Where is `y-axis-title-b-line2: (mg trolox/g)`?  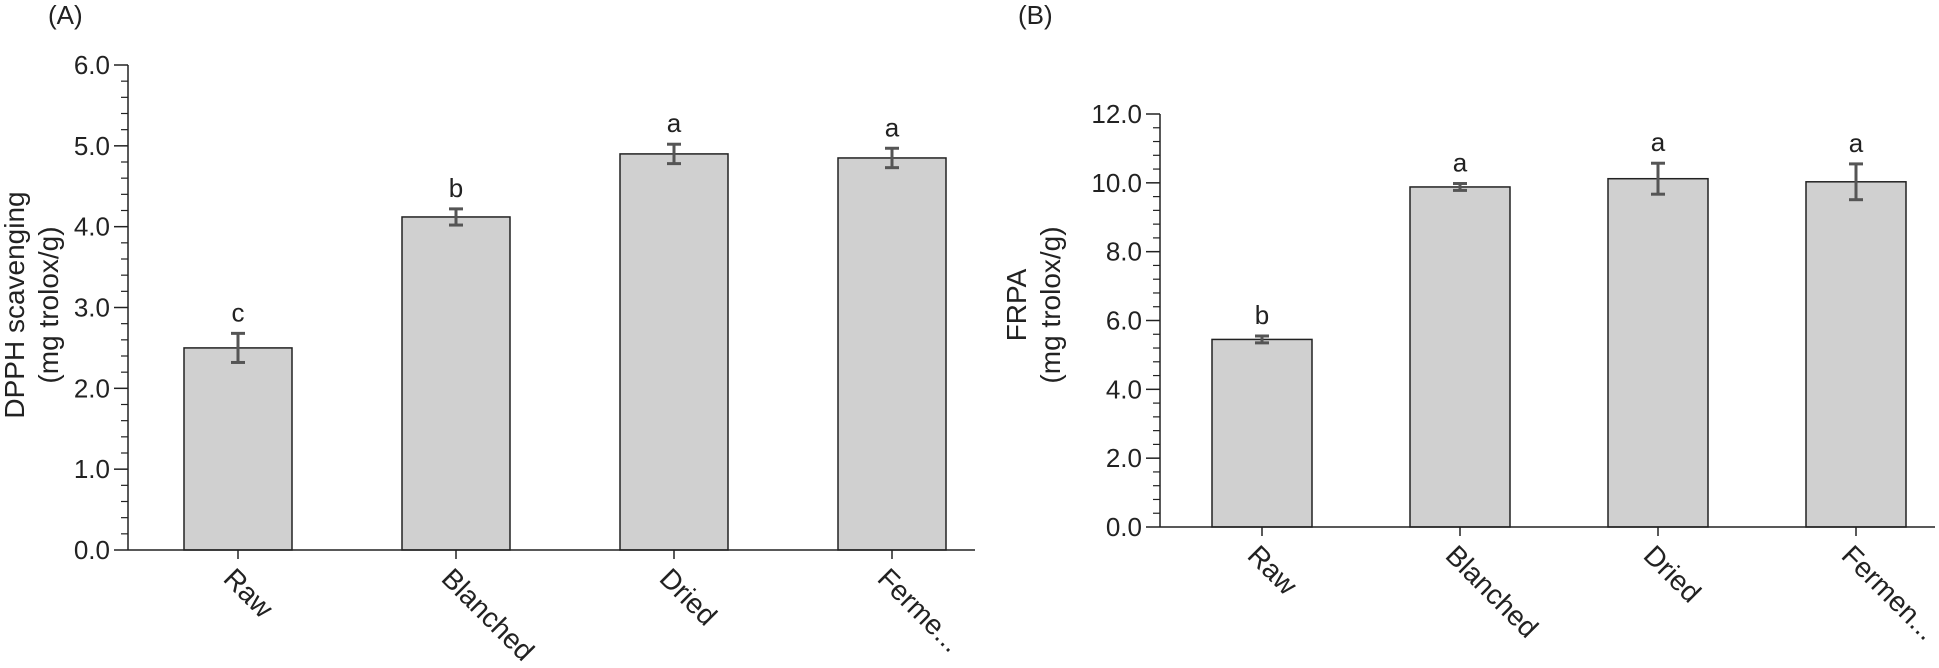
y-axis-title-b-line2: (mg trolox/g) is located at coordinates (1050, 304).